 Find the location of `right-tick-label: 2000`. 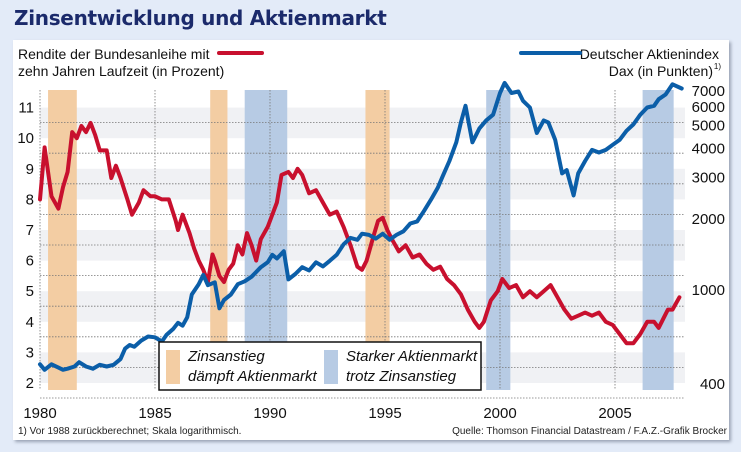

right-tick-label: 2000 is located at coordinates (708, 219).